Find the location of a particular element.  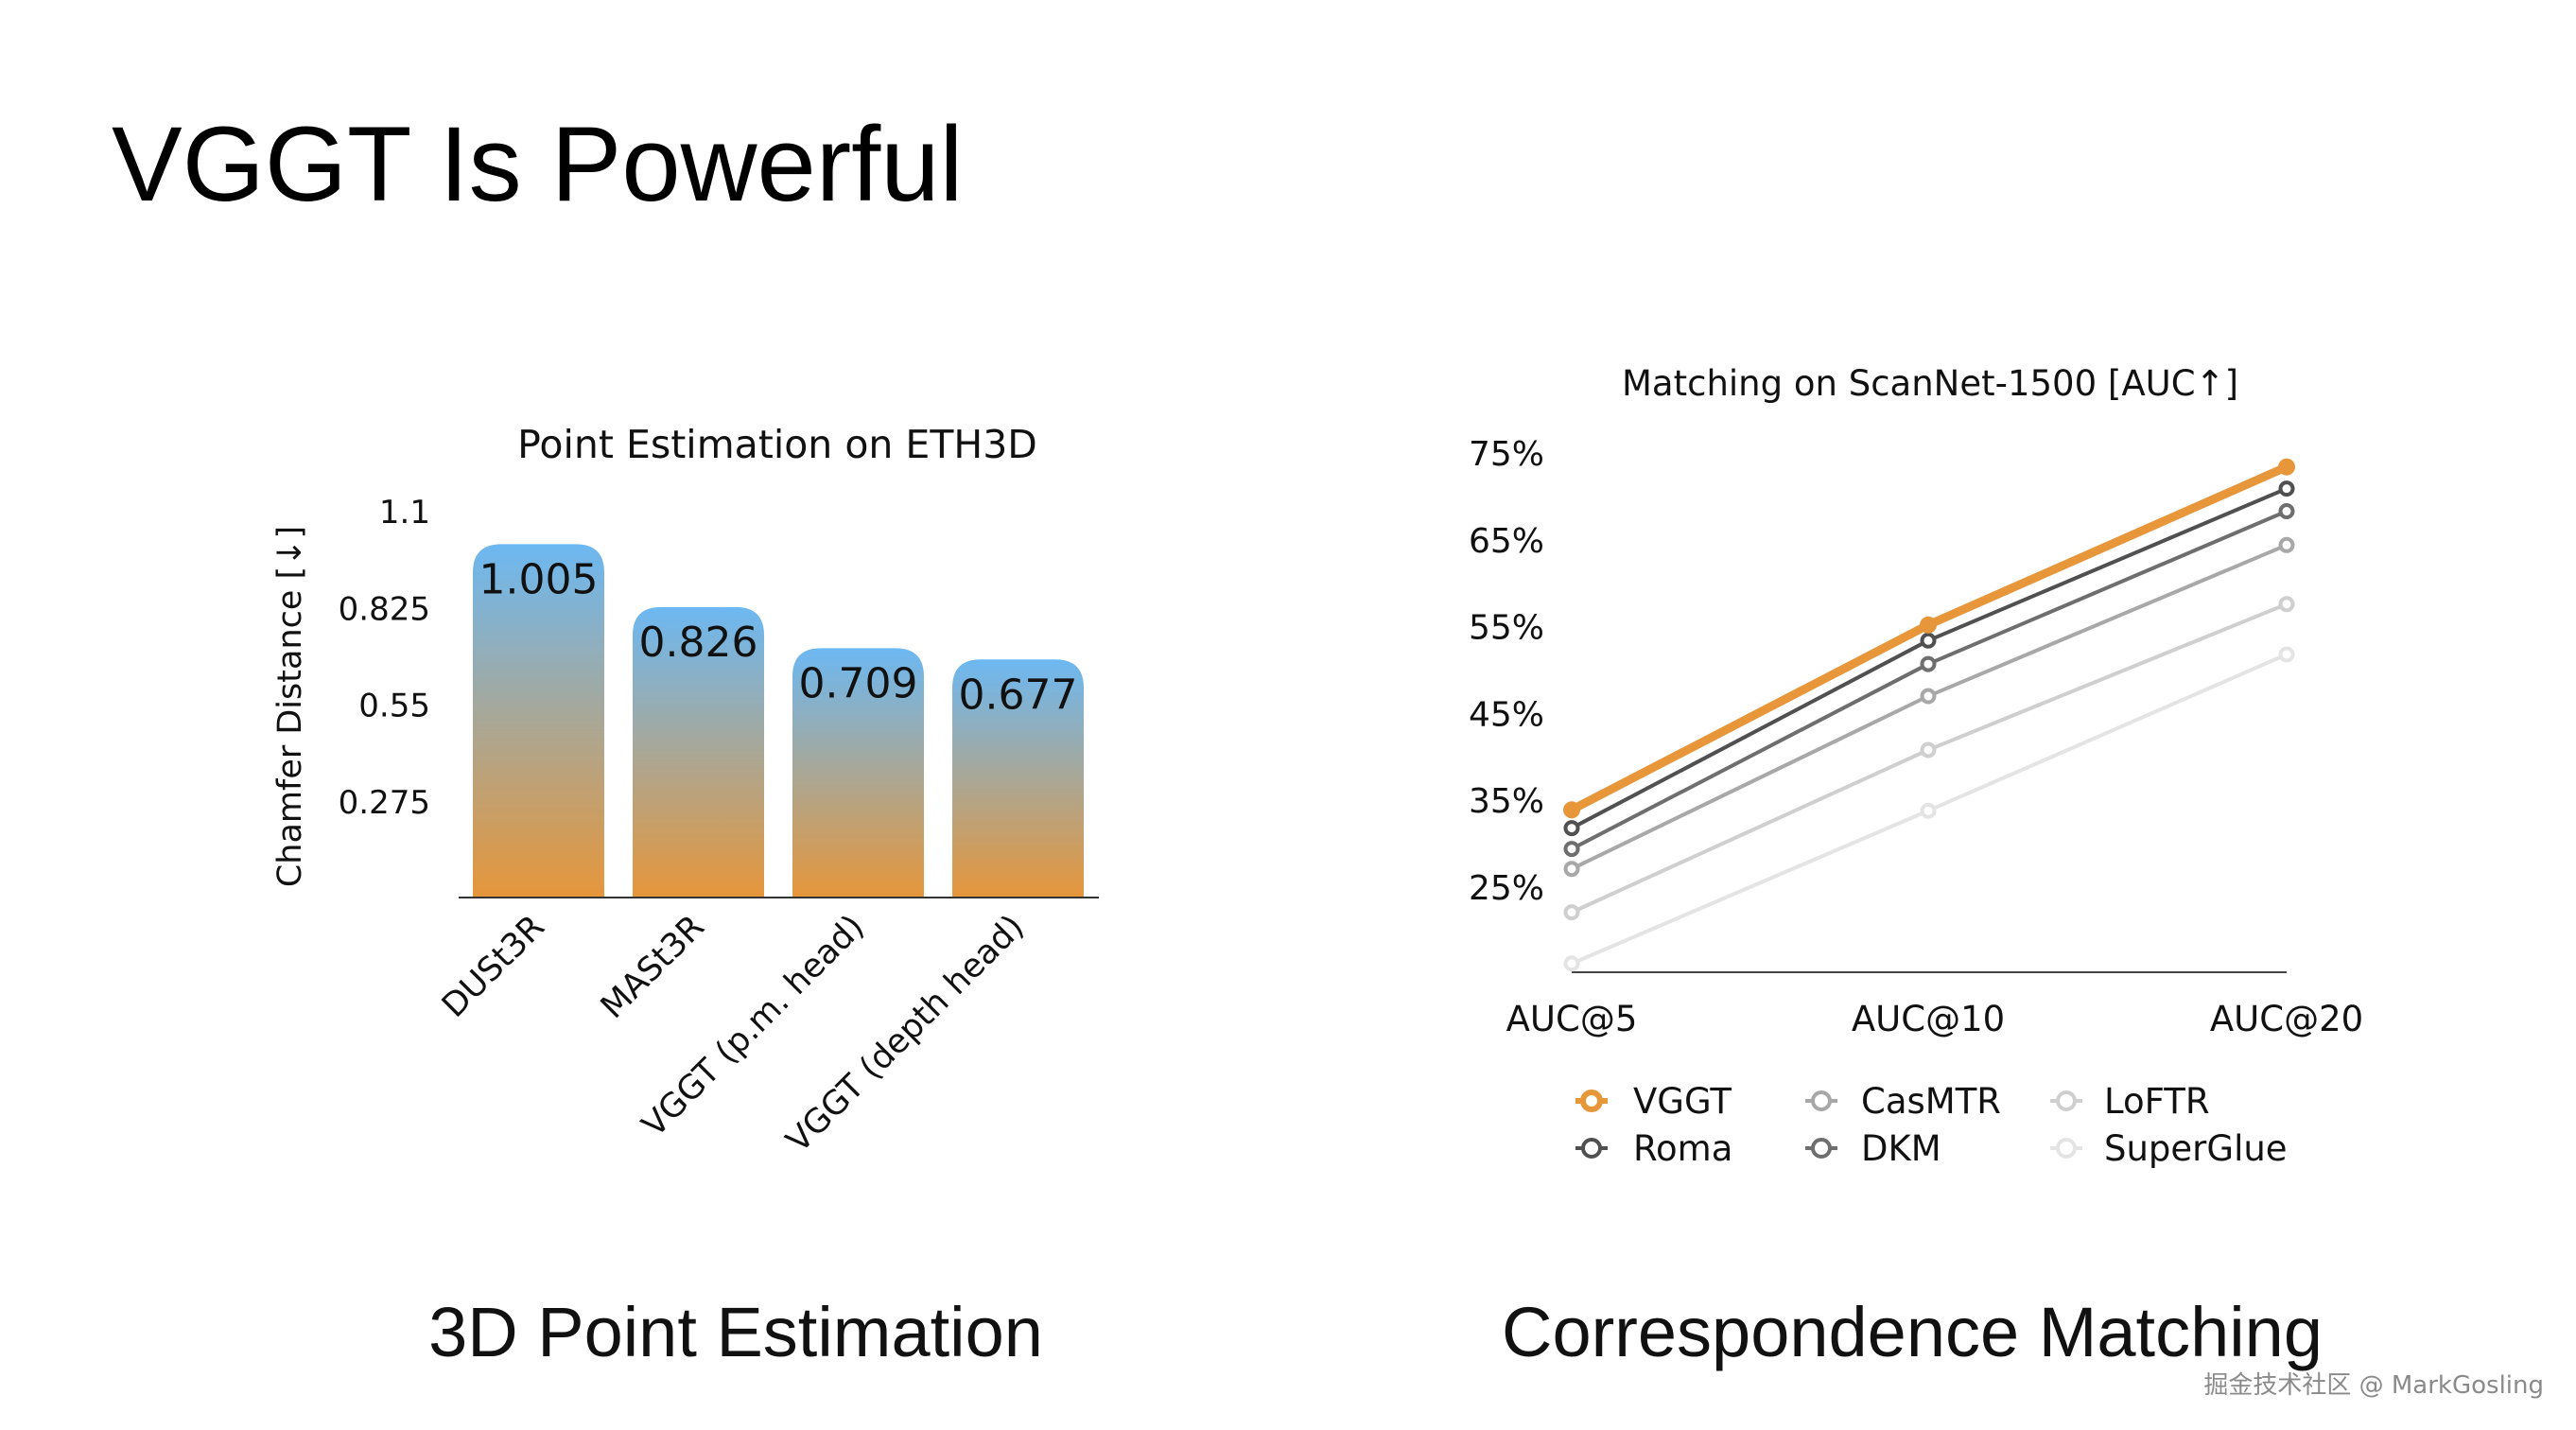

legend-item-casmtr: CasMTR is located at coordinates (1903, 1101).